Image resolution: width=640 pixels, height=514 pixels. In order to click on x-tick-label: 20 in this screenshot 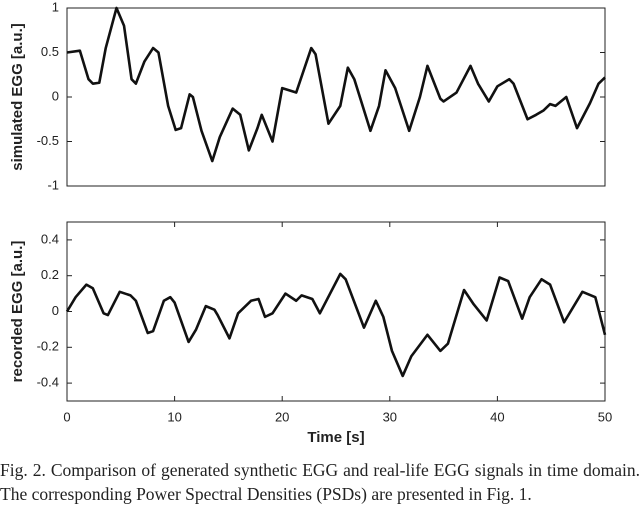, I will do `click(282, 416)`.